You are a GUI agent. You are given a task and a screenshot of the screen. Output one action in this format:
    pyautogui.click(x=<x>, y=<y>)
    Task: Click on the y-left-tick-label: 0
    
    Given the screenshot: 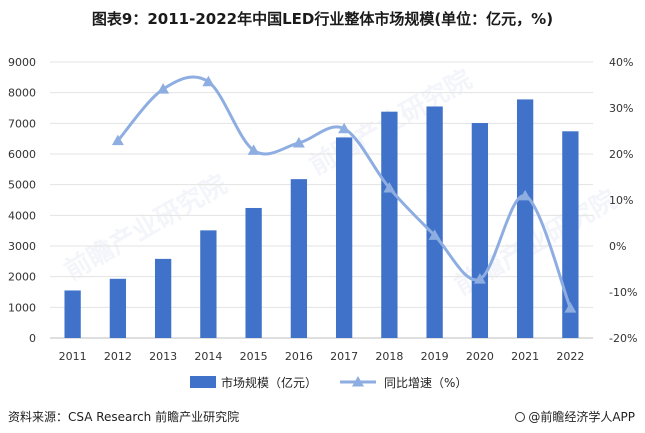 What is the action you would take?
    pyautogui.click(x=32, y=338)
    